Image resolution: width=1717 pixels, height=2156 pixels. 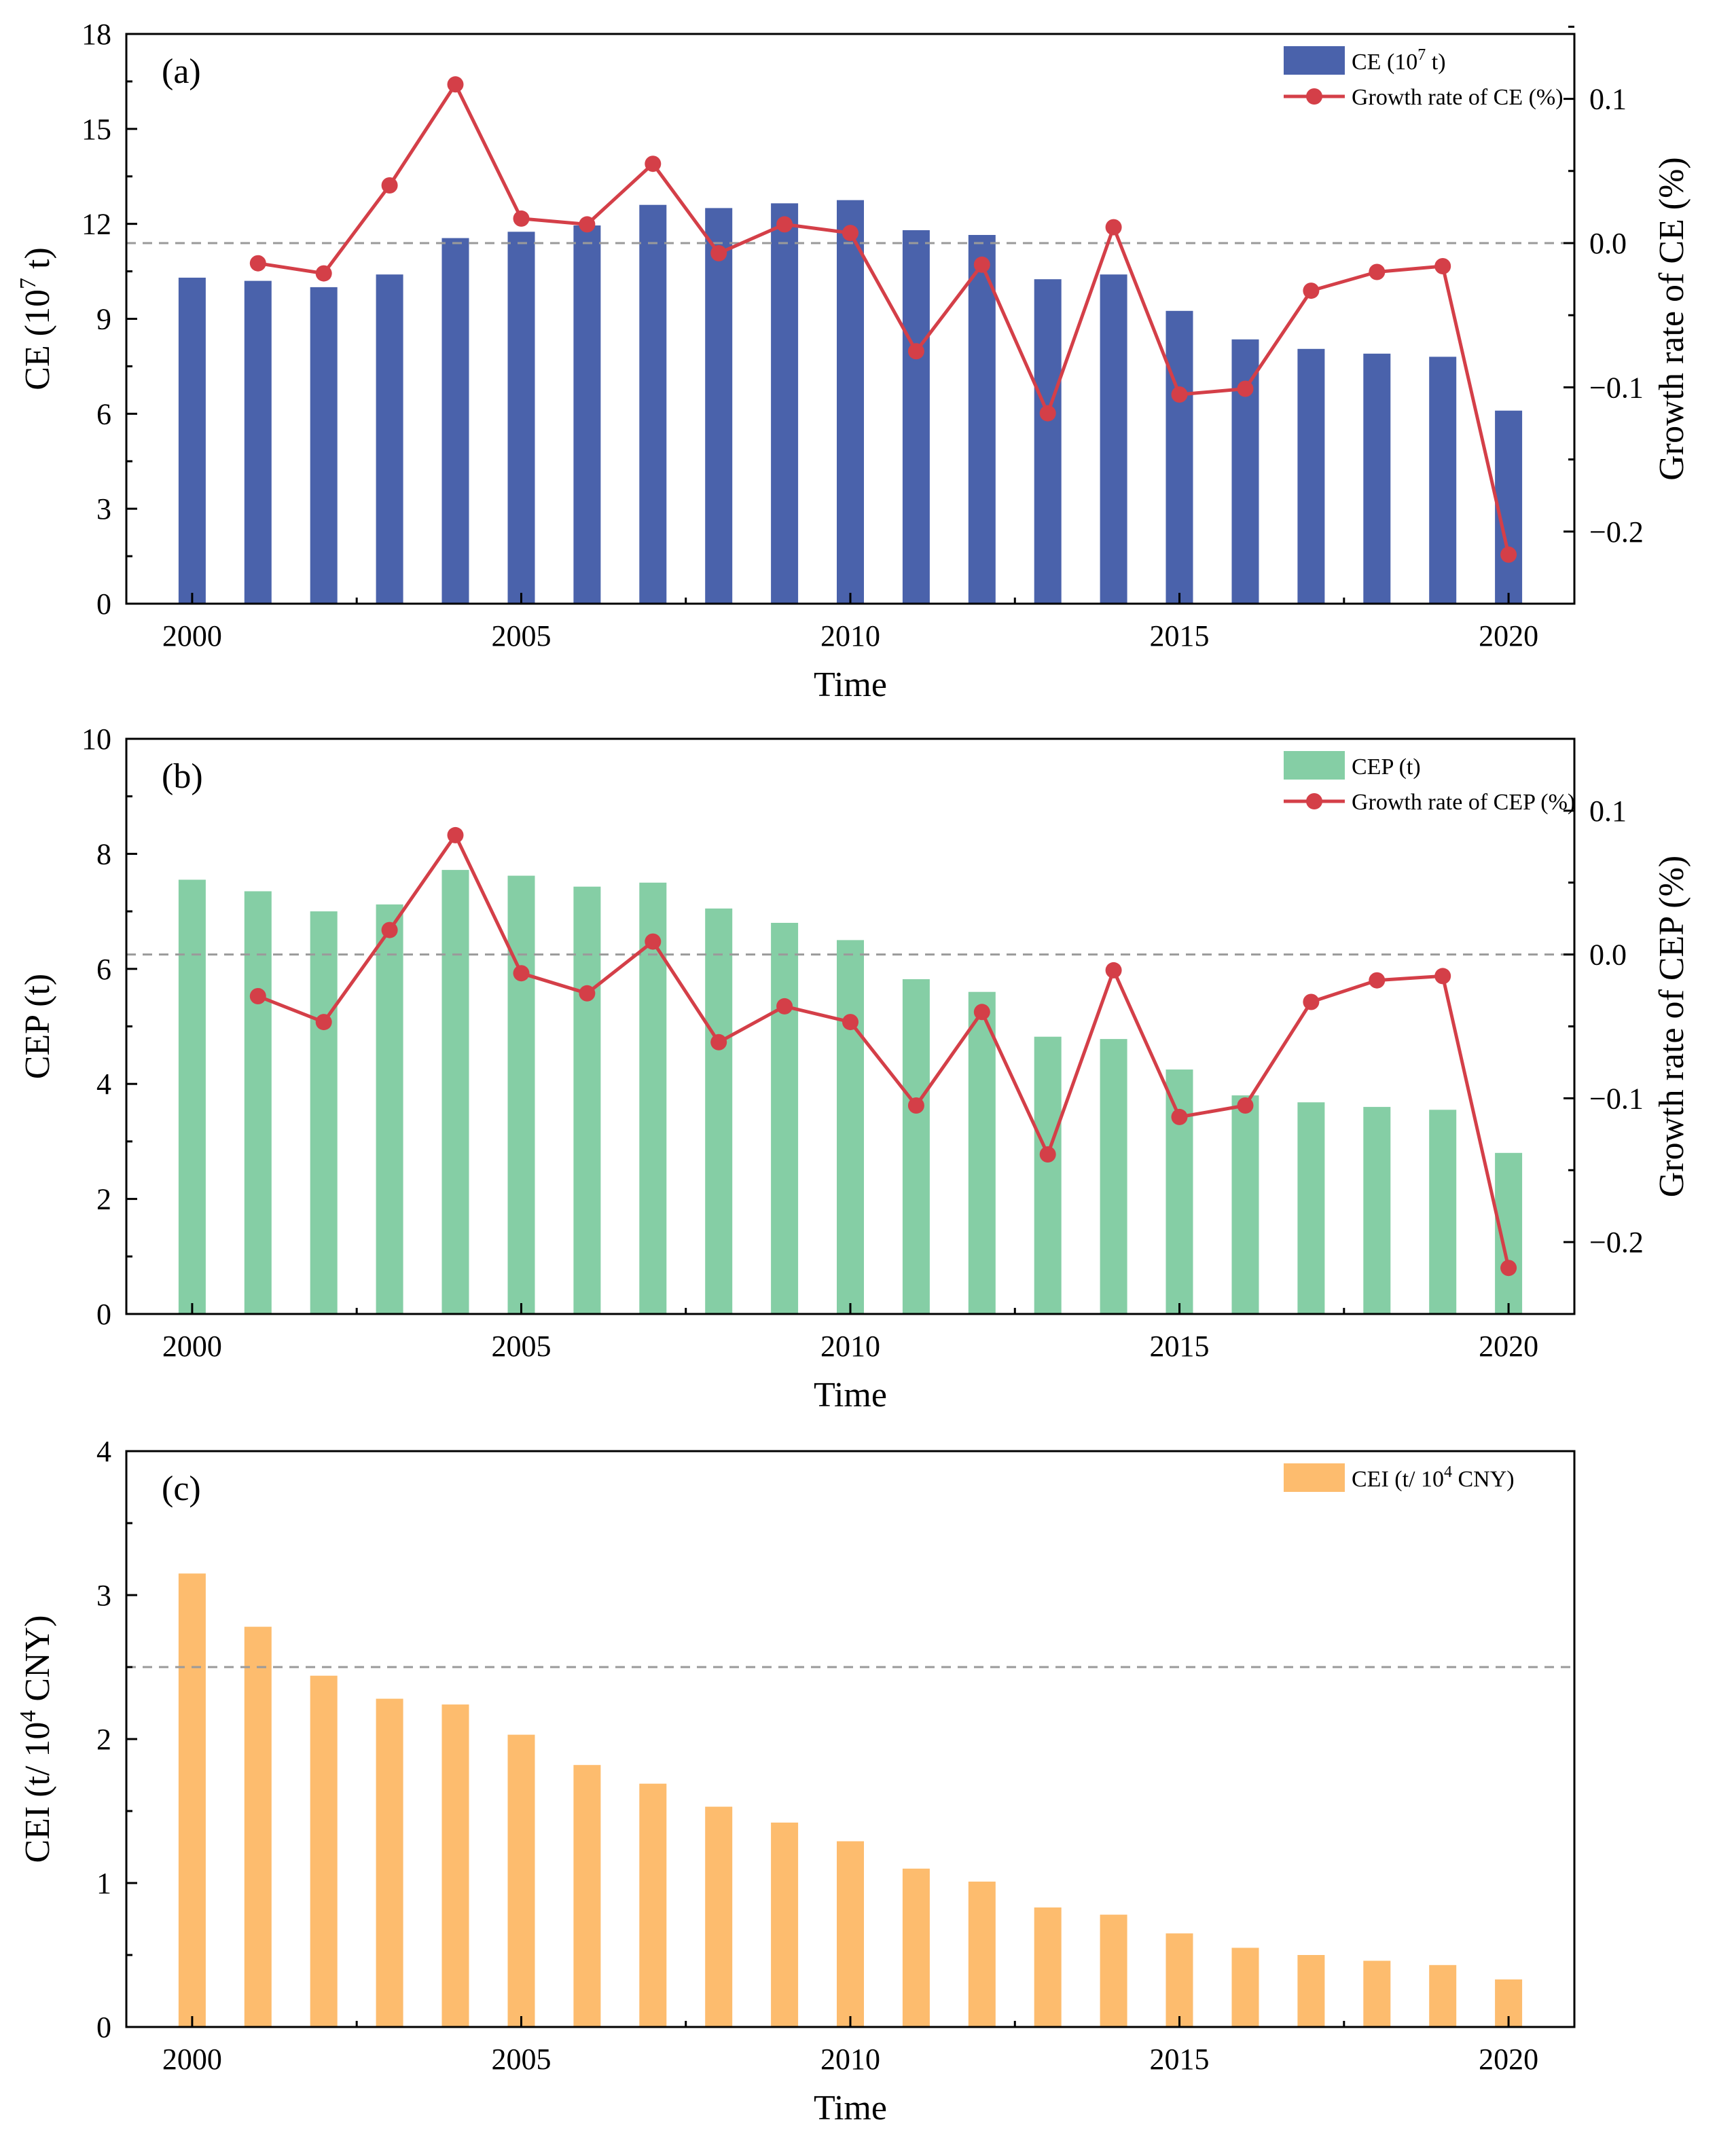 I want to click on bar-2013, so click(x=1048, y=1967).